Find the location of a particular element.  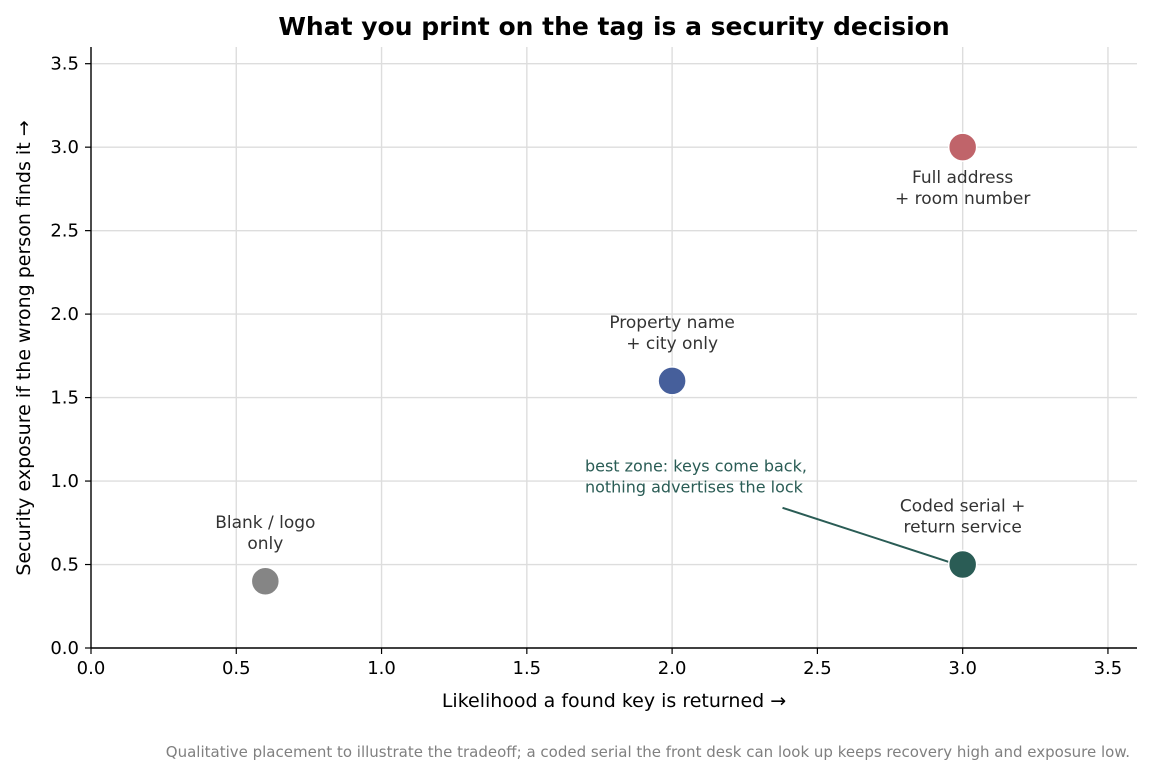

data-point-label: Blank / logo only is located at coordinates (265, 533).